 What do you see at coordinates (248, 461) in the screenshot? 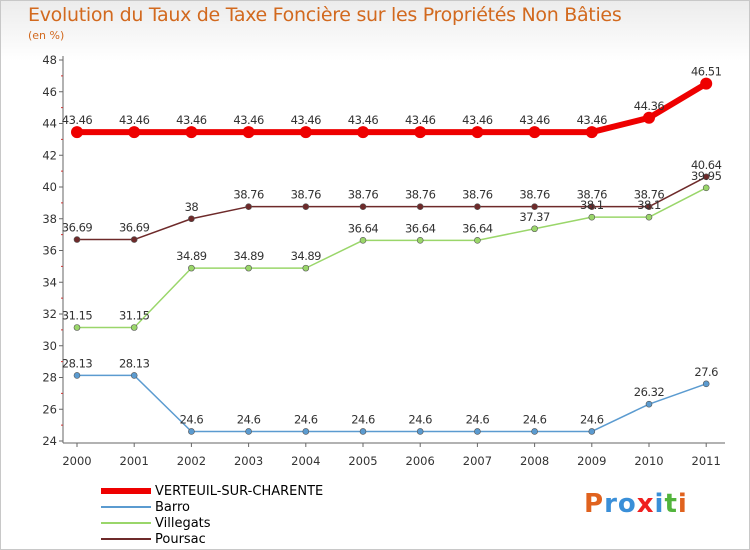
I see `x-tick-label: 2003` at bounding box center [248, 461].